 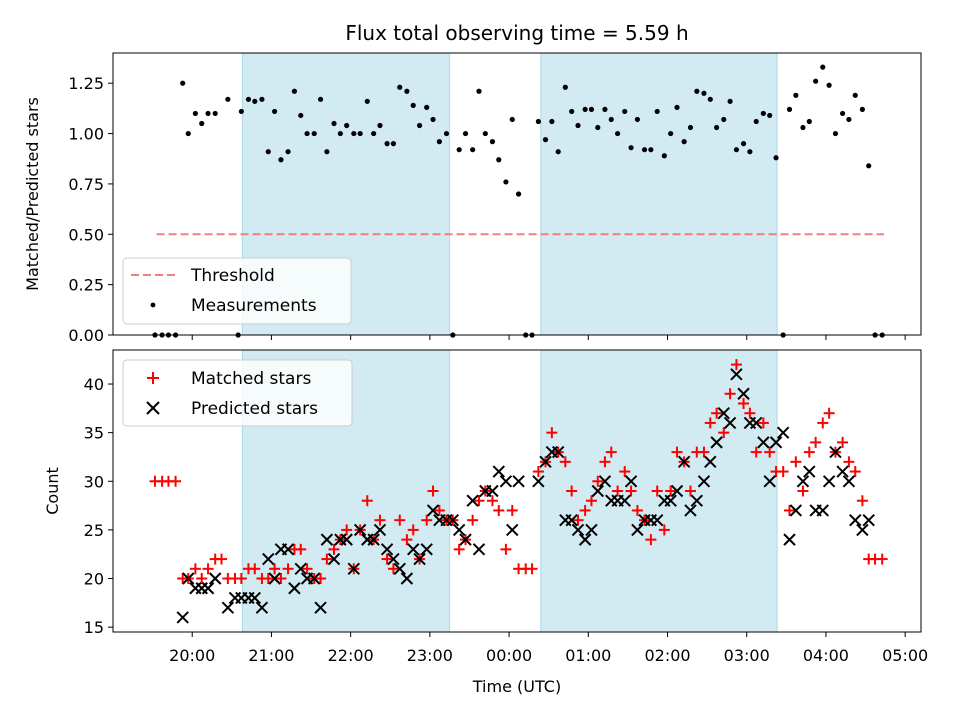 I want to click on y-tick-label: 0.25, so click(x=86, y=285).